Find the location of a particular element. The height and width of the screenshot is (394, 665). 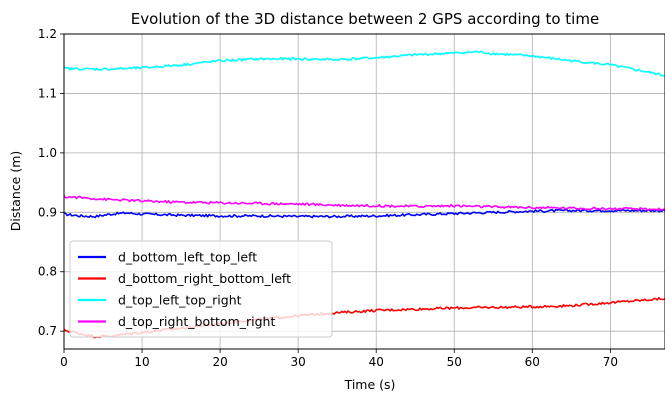

x-tick-label: 50 is located at coordinates (454, 362).